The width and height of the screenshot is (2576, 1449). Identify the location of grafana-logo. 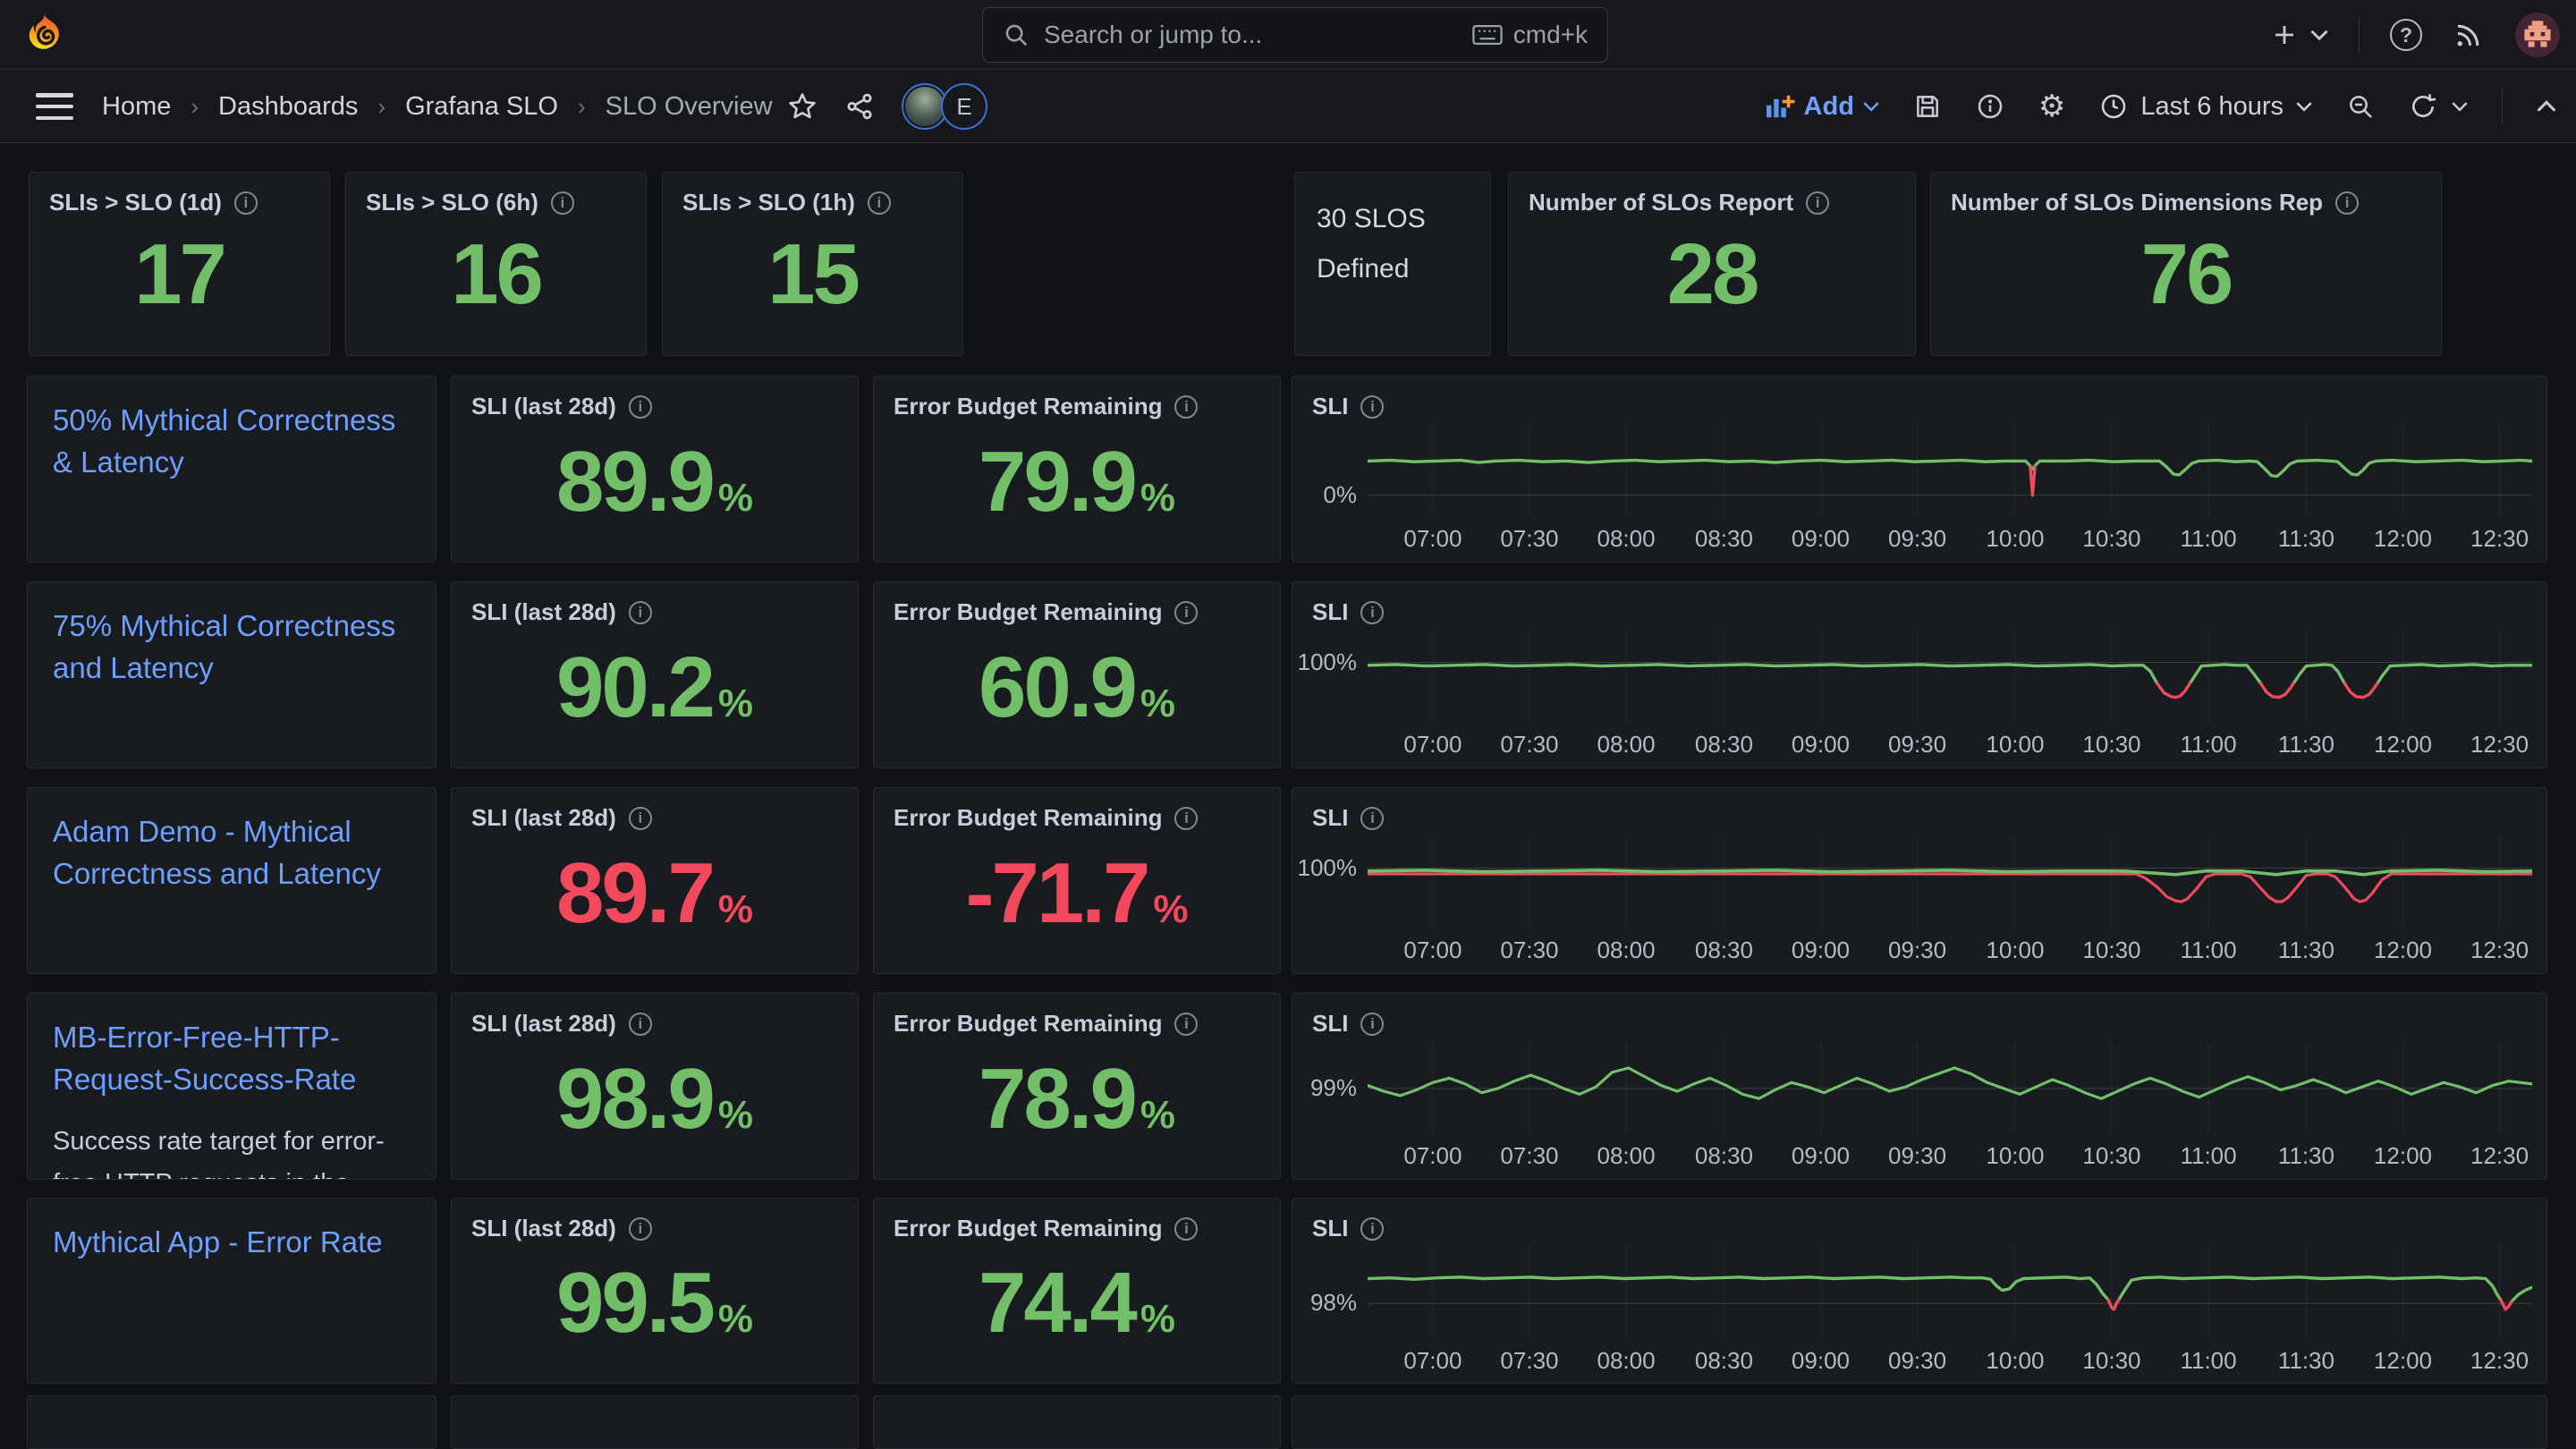
(43, 35).